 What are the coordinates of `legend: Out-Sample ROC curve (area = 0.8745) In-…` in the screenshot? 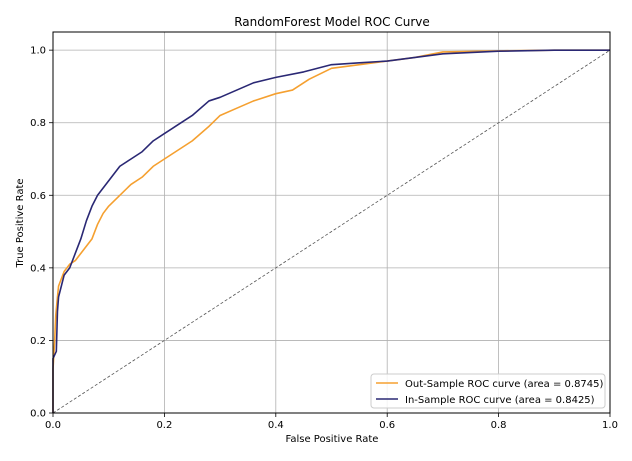 It's located at (488, 391).